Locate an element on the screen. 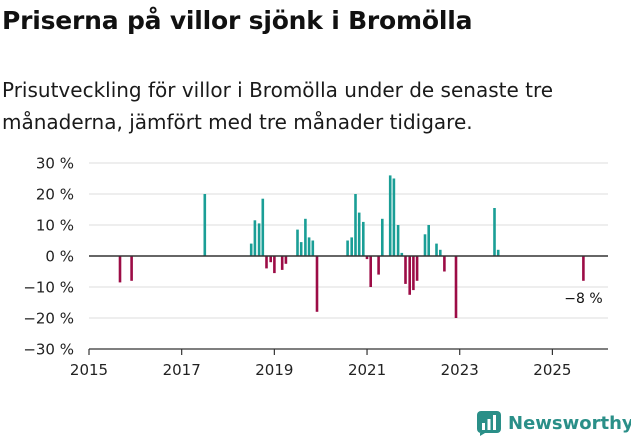  chart-title: Priserna på villor sjönk i Bromölla is located at coordinates (237, 20).